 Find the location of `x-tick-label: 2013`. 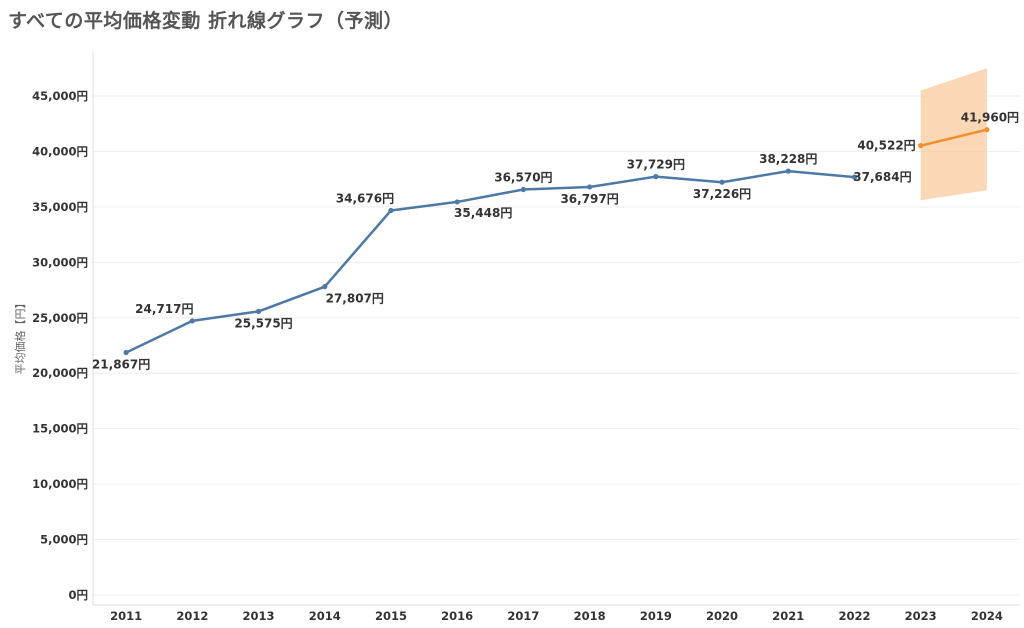

x-tick-label: 2013 is located at coordinates (259, 616).